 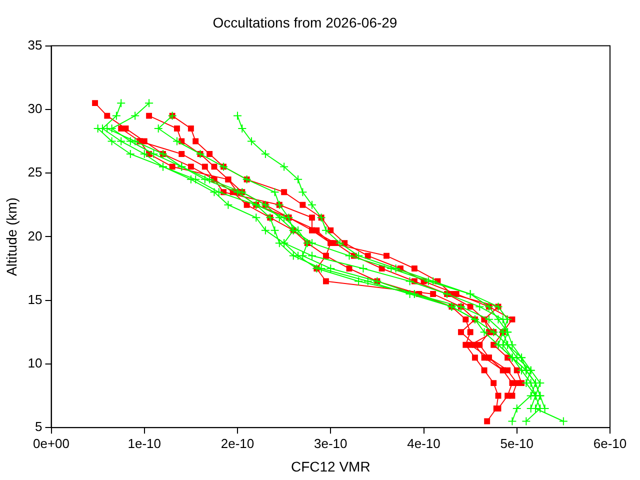 What do you see at coordinates (38, 426) in the screenshot?
I see `y-tick-label: 5` at bounding box center [38, 426].